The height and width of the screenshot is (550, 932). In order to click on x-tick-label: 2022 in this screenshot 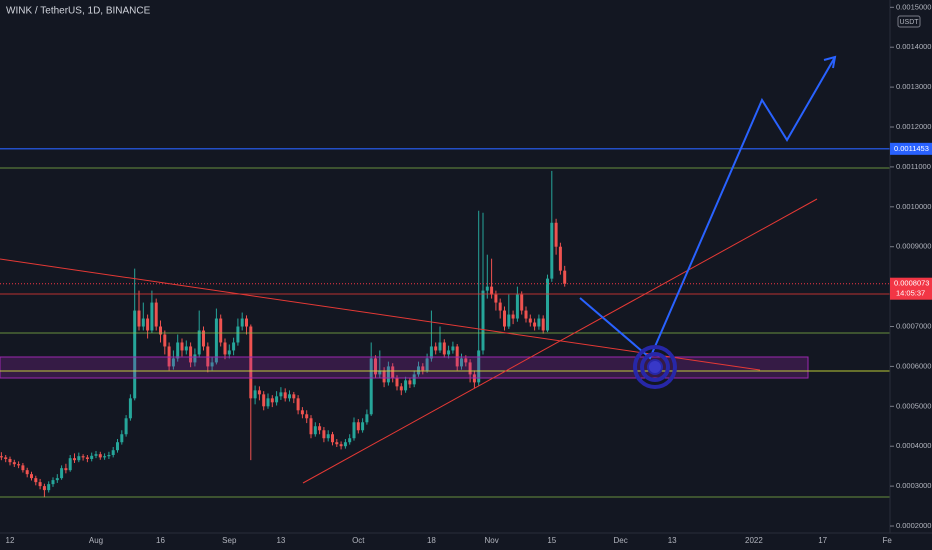, I will do `click(754, 540)`.